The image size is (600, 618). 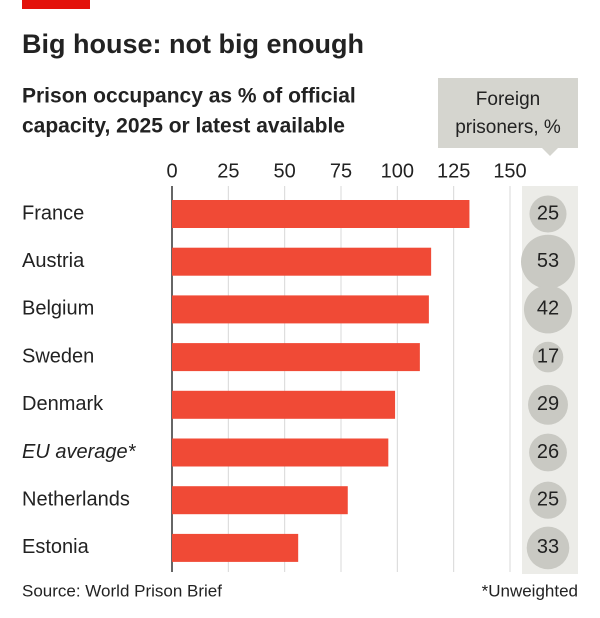 What do you see at coordinates (56, 4) in the screenshot?
I see `brand-bar` at bounding box center [56, 4].